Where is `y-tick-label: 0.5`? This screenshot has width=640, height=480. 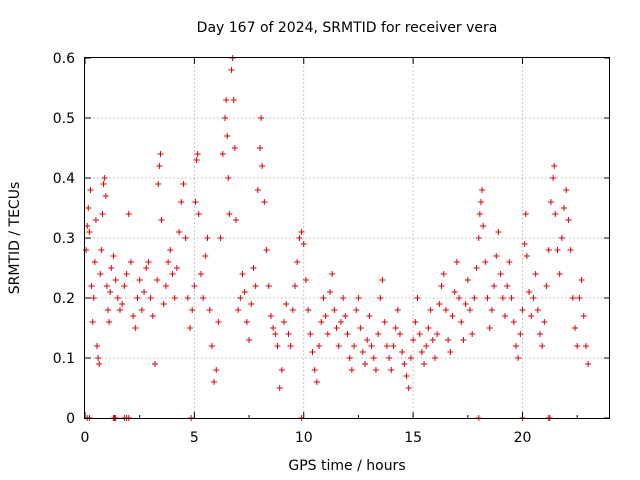
y-tick-label: 0.5 is located at coordinates (64, 119).